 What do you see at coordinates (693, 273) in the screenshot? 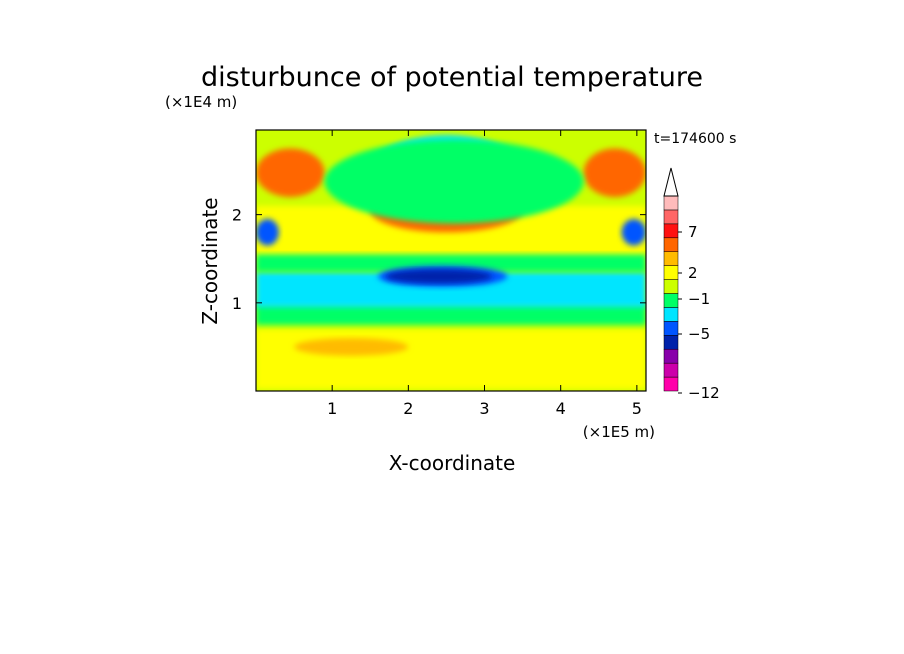
I see `colorbar-label: 2` at bounding box center [693, 273].